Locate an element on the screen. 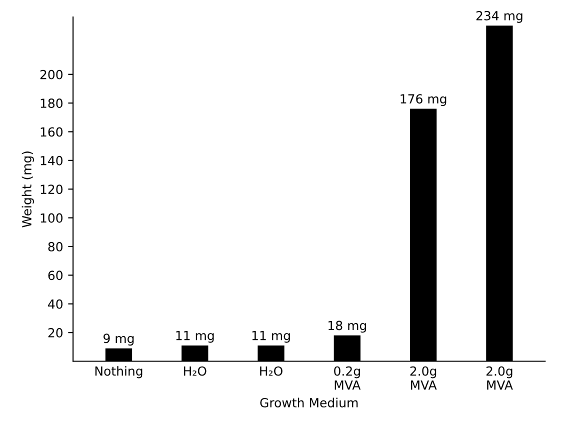 The image size is (562, 425). y-tick-label: 200 is located at coordinates (51, 75).